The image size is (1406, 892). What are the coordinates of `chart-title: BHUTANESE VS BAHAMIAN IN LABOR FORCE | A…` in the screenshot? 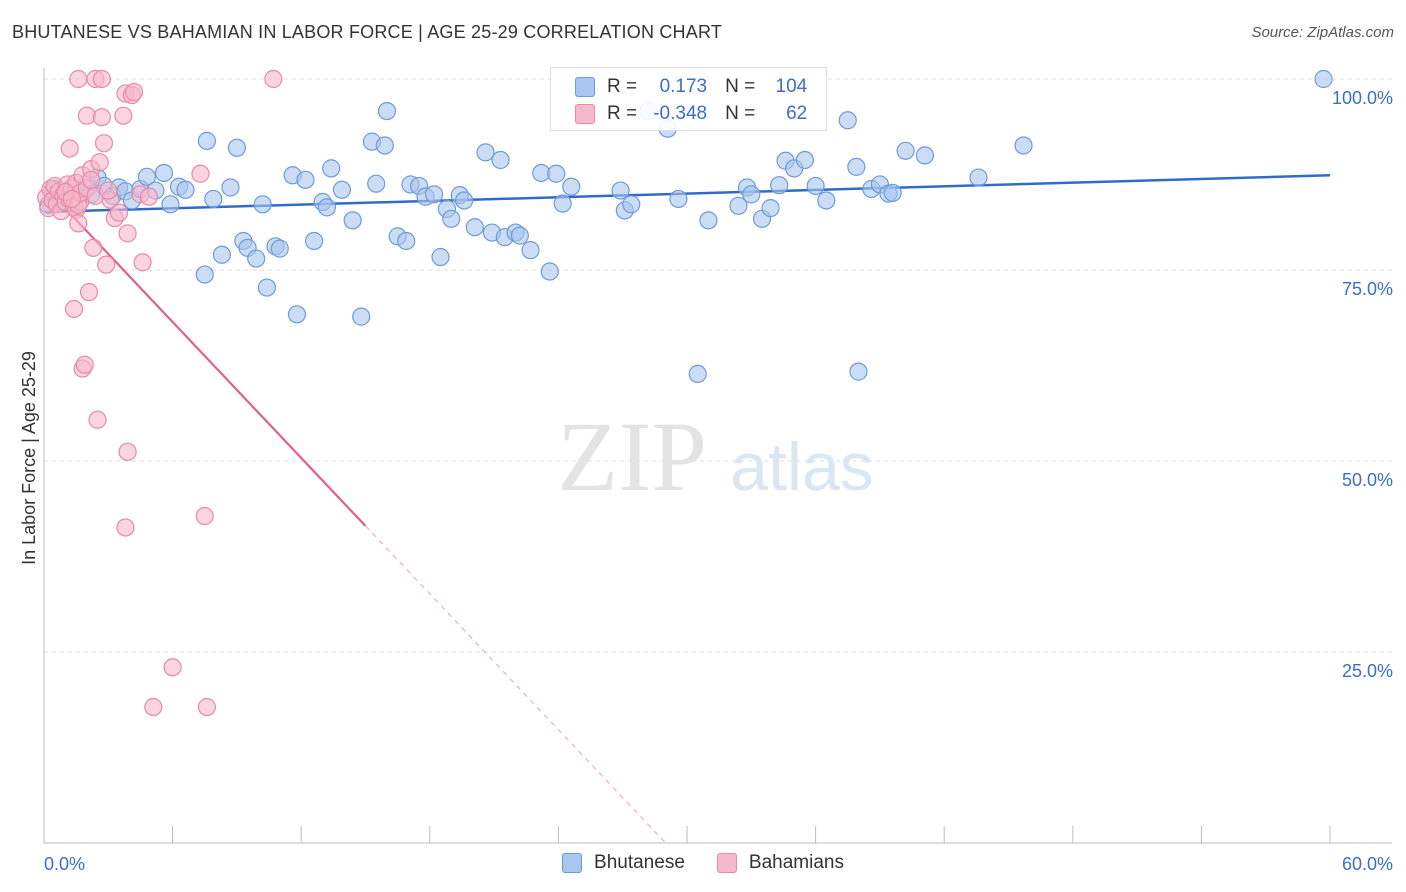 It's located at (367, 32).